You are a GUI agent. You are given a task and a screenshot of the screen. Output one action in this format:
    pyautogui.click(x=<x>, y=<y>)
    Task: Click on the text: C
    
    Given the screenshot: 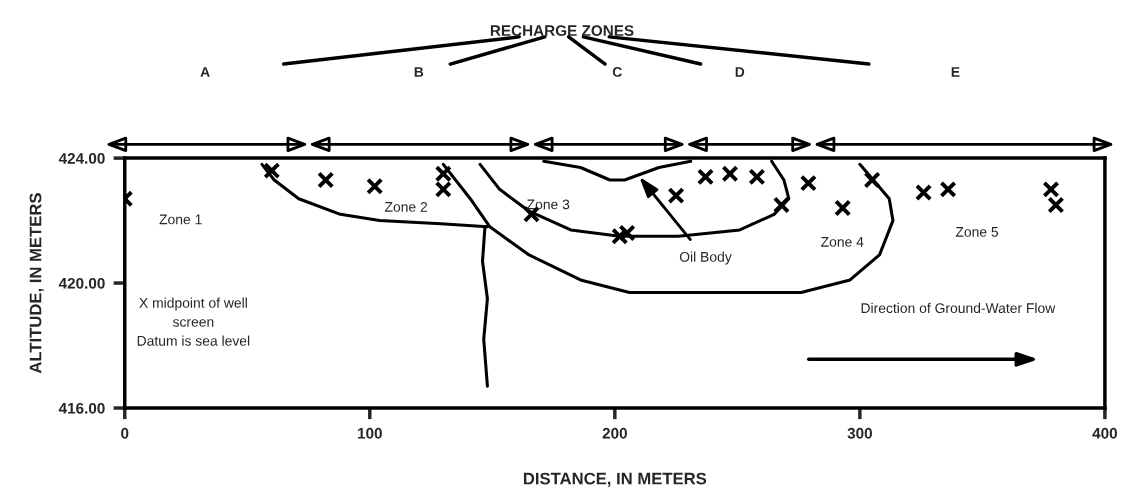 What is the action you would take?
    pyautogui.click(x=617, y=72)
    